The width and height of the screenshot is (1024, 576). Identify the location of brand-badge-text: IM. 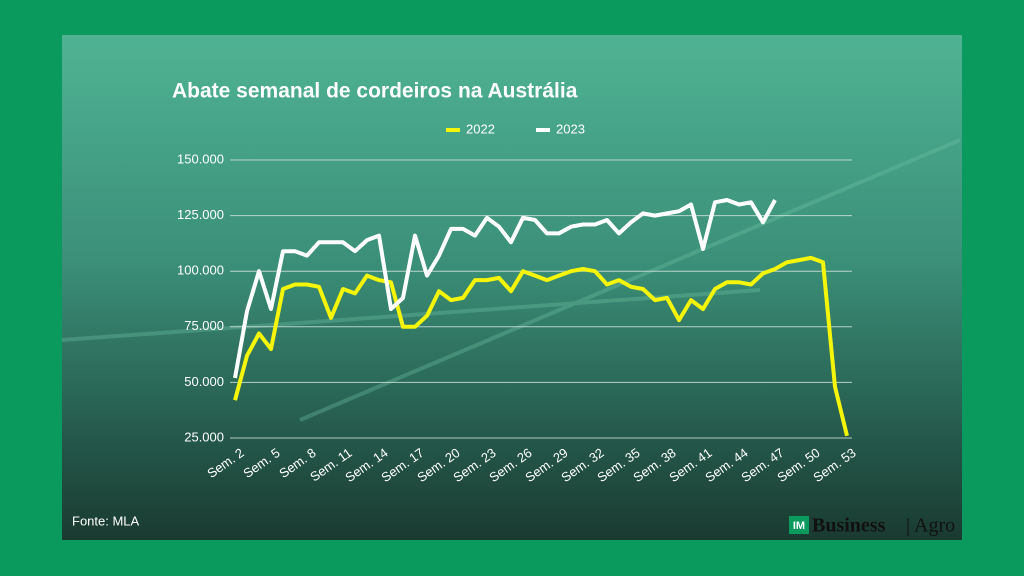
(799, 526).